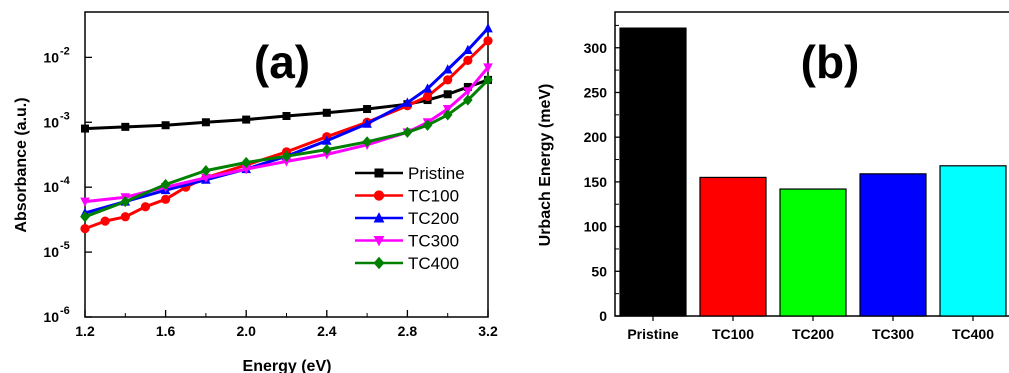  Describe the element at coordinates (830, 62) in the screenshot. I see `panel-label-b: (b)` at that location.